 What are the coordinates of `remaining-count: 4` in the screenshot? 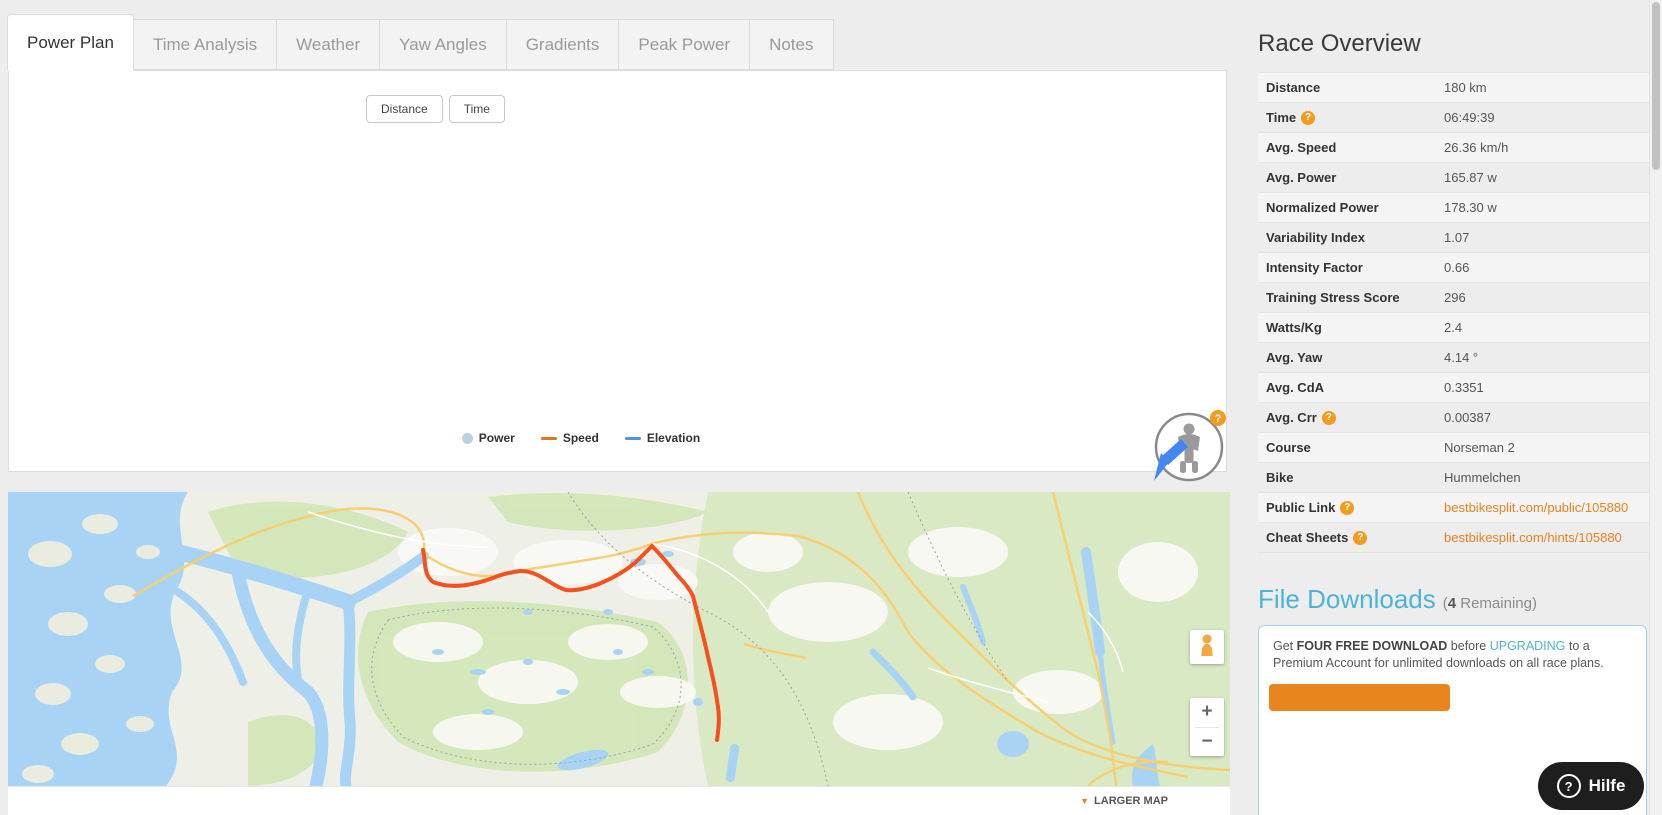 It's located at (1452, 603).